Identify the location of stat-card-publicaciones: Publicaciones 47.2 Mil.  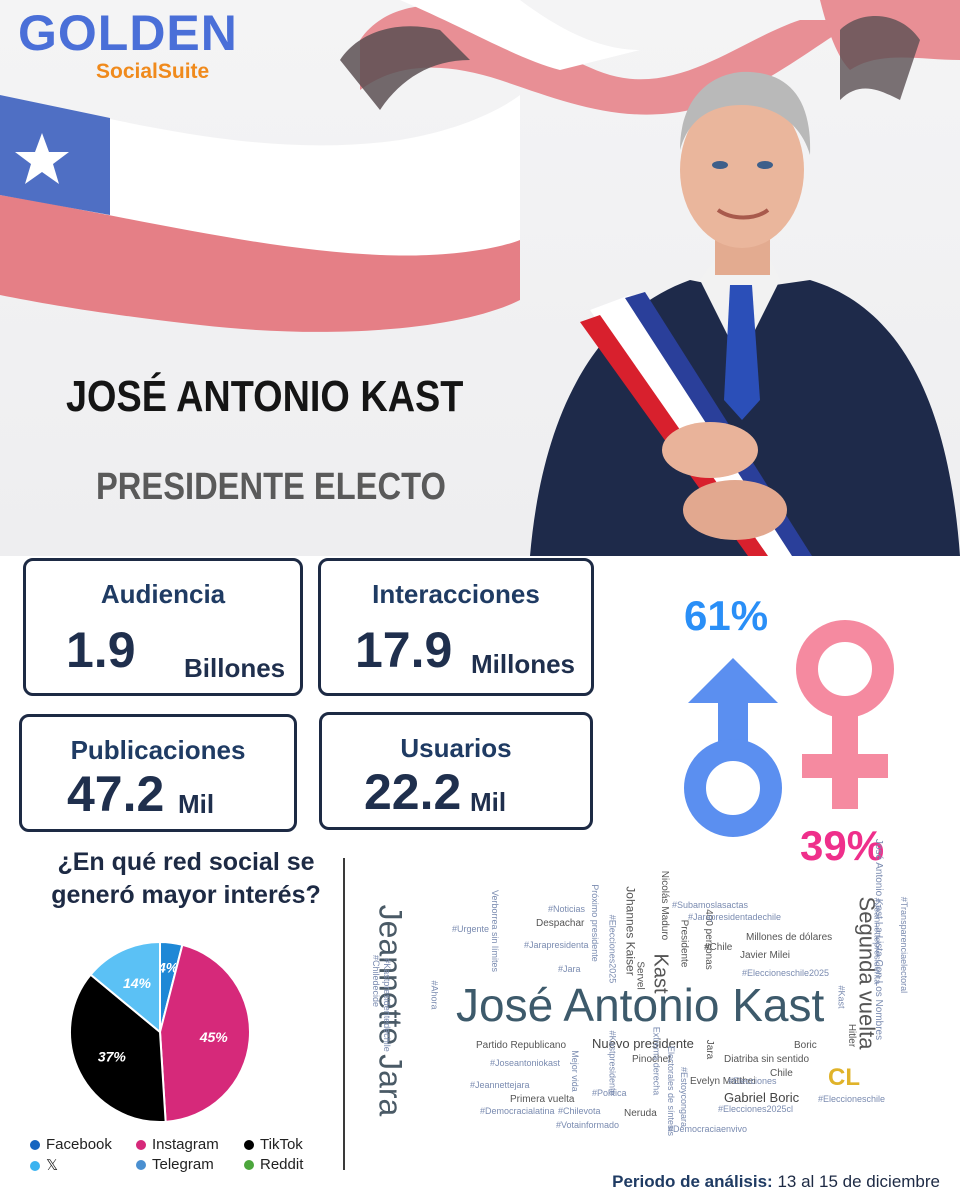
(158, 773).